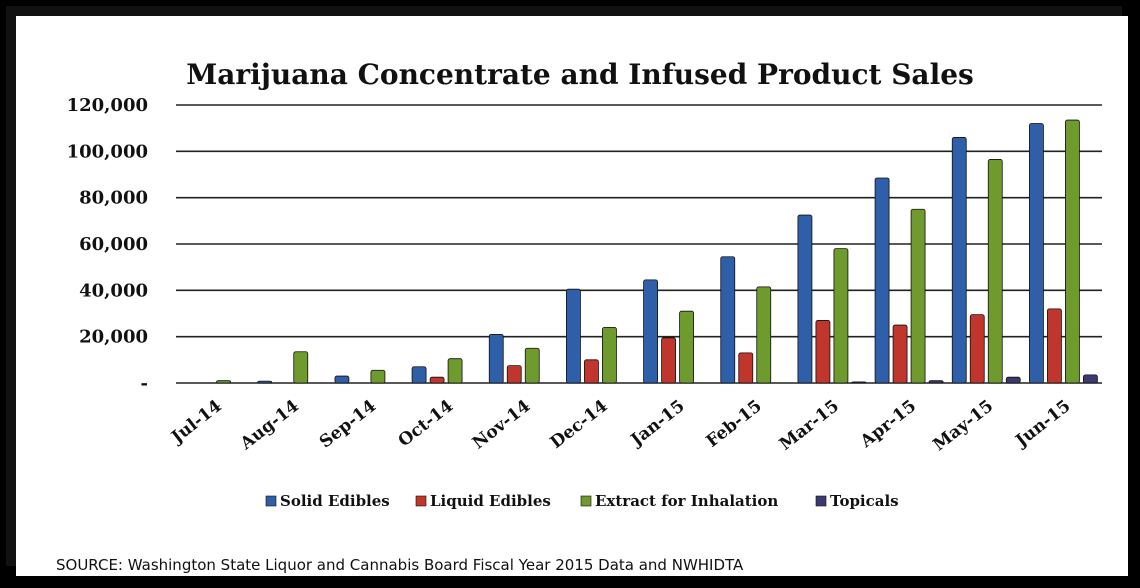 This screenshot has width=1140, height=588. Describe the element at coordinates (502, 424) in the screenshot. I see `x-tick-label: Nov-14` at that location.